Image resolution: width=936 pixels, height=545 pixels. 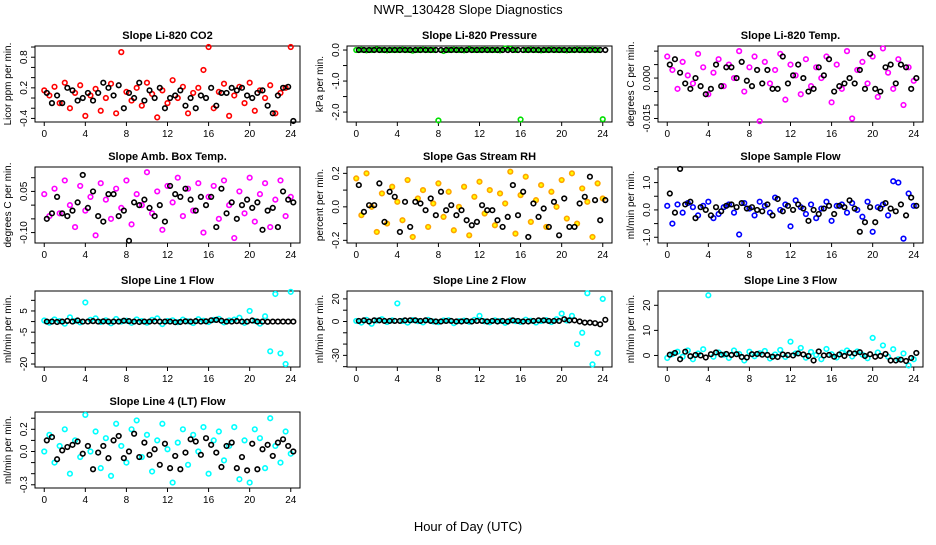 What do you see at coordinates (168, 379) in the screenshot?
I see `x-tick-label: 12` at bounding box center [168, 379].